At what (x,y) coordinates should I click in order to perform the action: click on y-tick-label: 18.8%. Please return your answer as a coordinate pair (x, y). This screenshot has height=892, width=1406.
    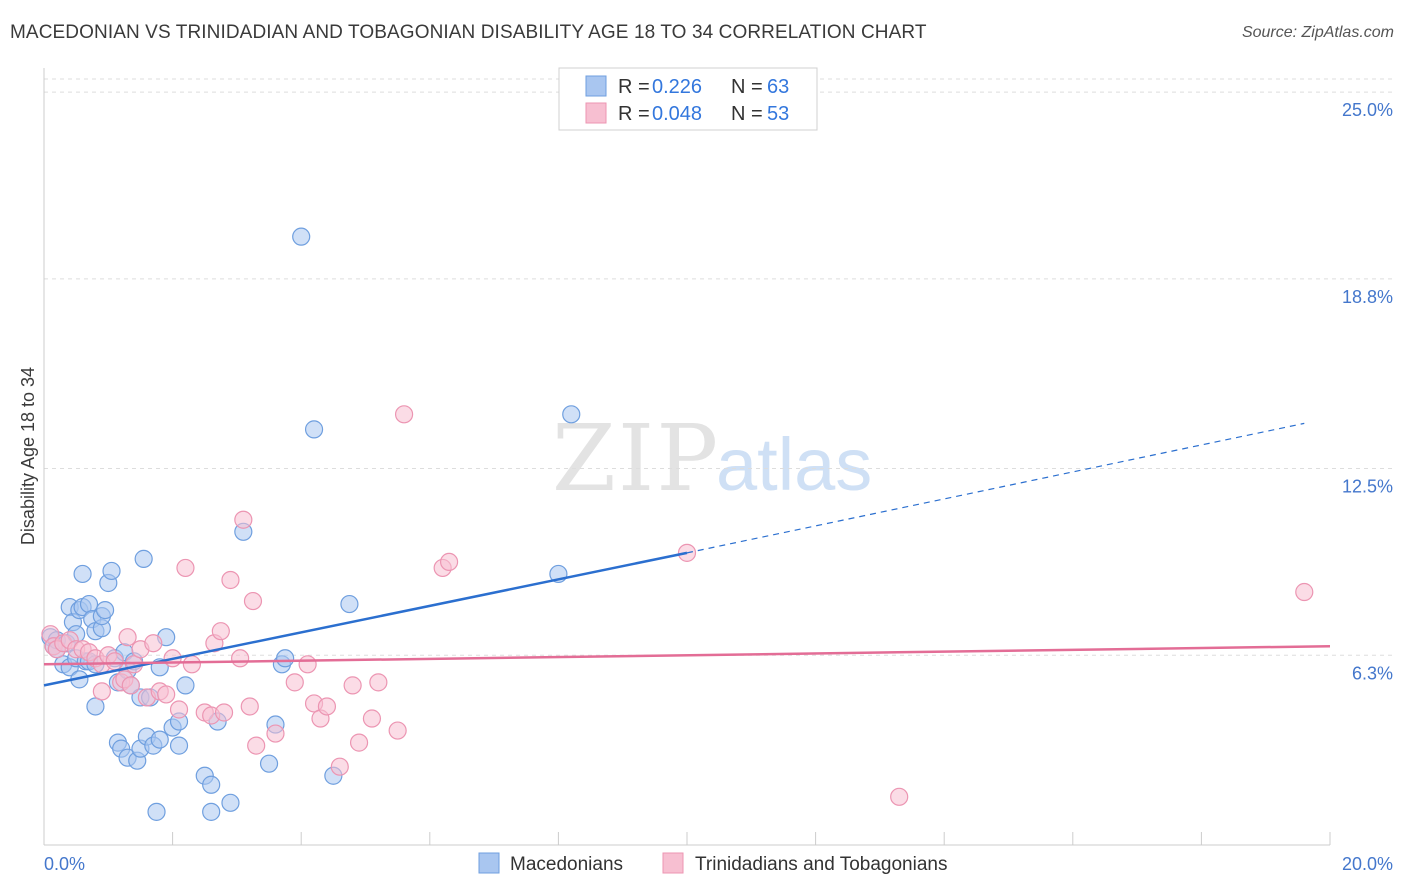
    Looking at the image, I should click on (1367, 297).